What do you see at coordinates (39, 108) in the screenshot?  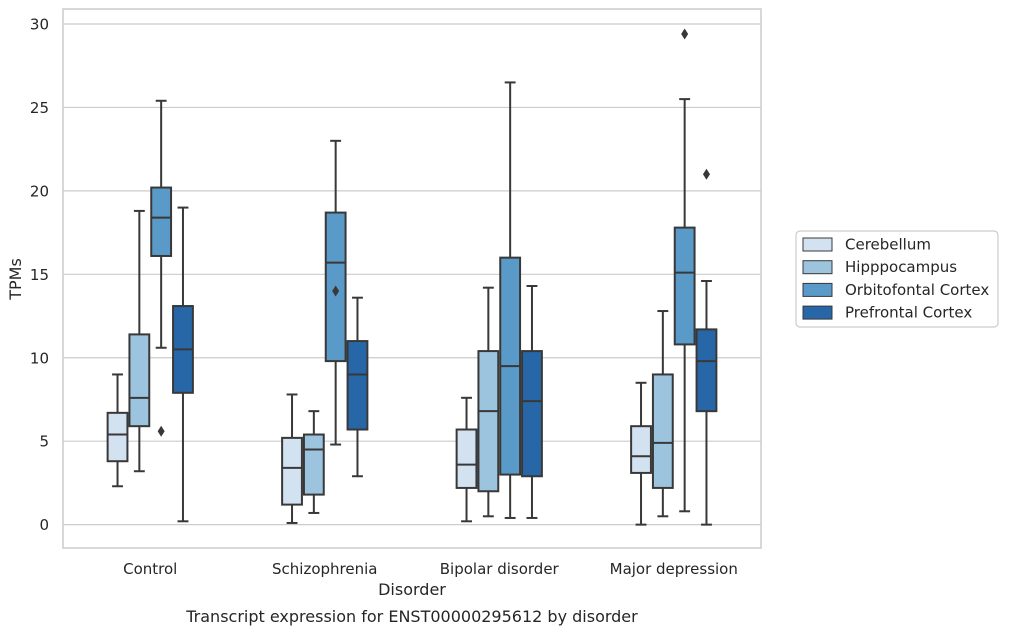 I see `y-tick-label: 25` at bounding box center [39, 108].